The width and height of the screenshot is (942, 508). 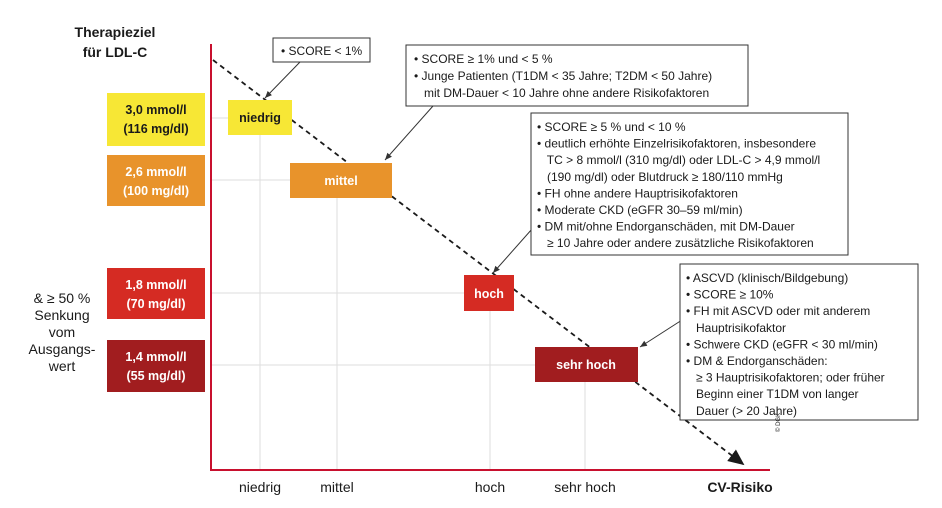 I want to click on risk-label: sehr hoch, so click(x=586, y=365).